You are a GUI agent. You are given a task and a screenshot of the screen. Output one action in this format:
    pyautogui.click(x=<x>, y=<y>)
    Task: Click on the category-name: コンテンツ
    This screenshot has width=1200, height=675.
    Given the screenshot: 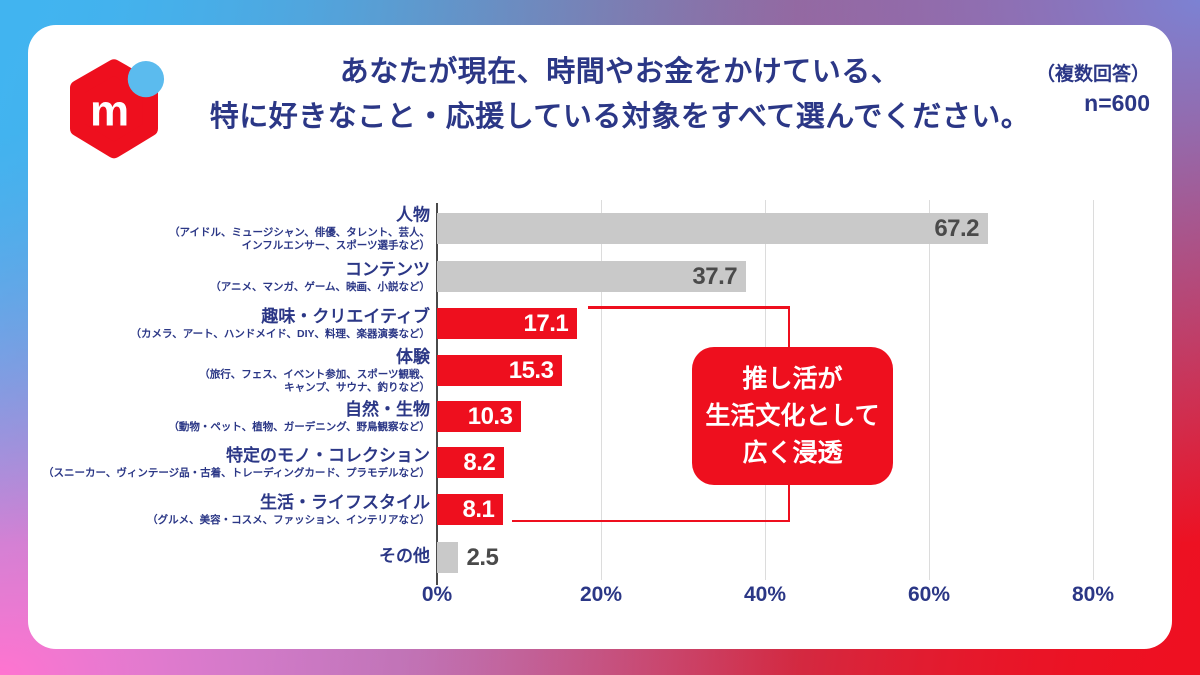 What is the action you would take?
    pyautogui.click(x=387, y=269)
    